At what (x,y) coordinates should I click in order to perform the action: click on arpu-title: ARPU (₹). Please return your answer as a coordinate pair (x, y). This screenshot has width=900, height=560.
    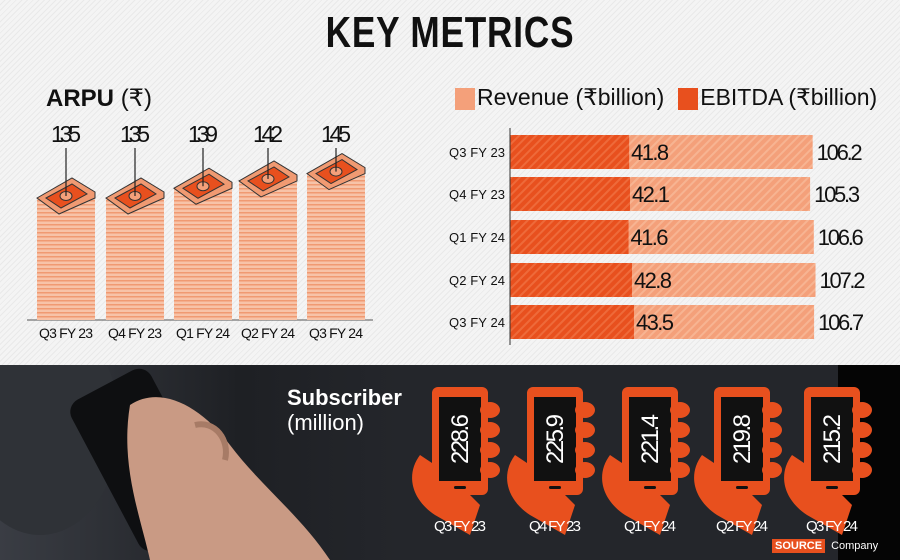
    Looking at the image, I should click on (99, 98).